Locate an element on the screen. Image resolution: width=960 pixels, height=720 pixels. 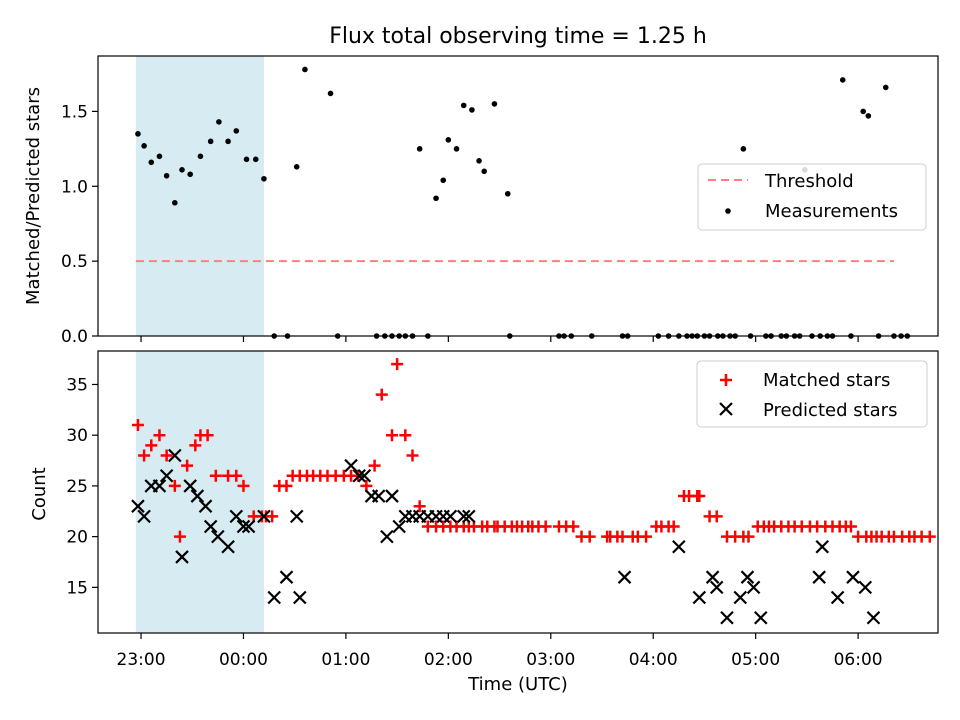
bottom-x-tick-label: 02:00 is located at coordinates (448, 660).